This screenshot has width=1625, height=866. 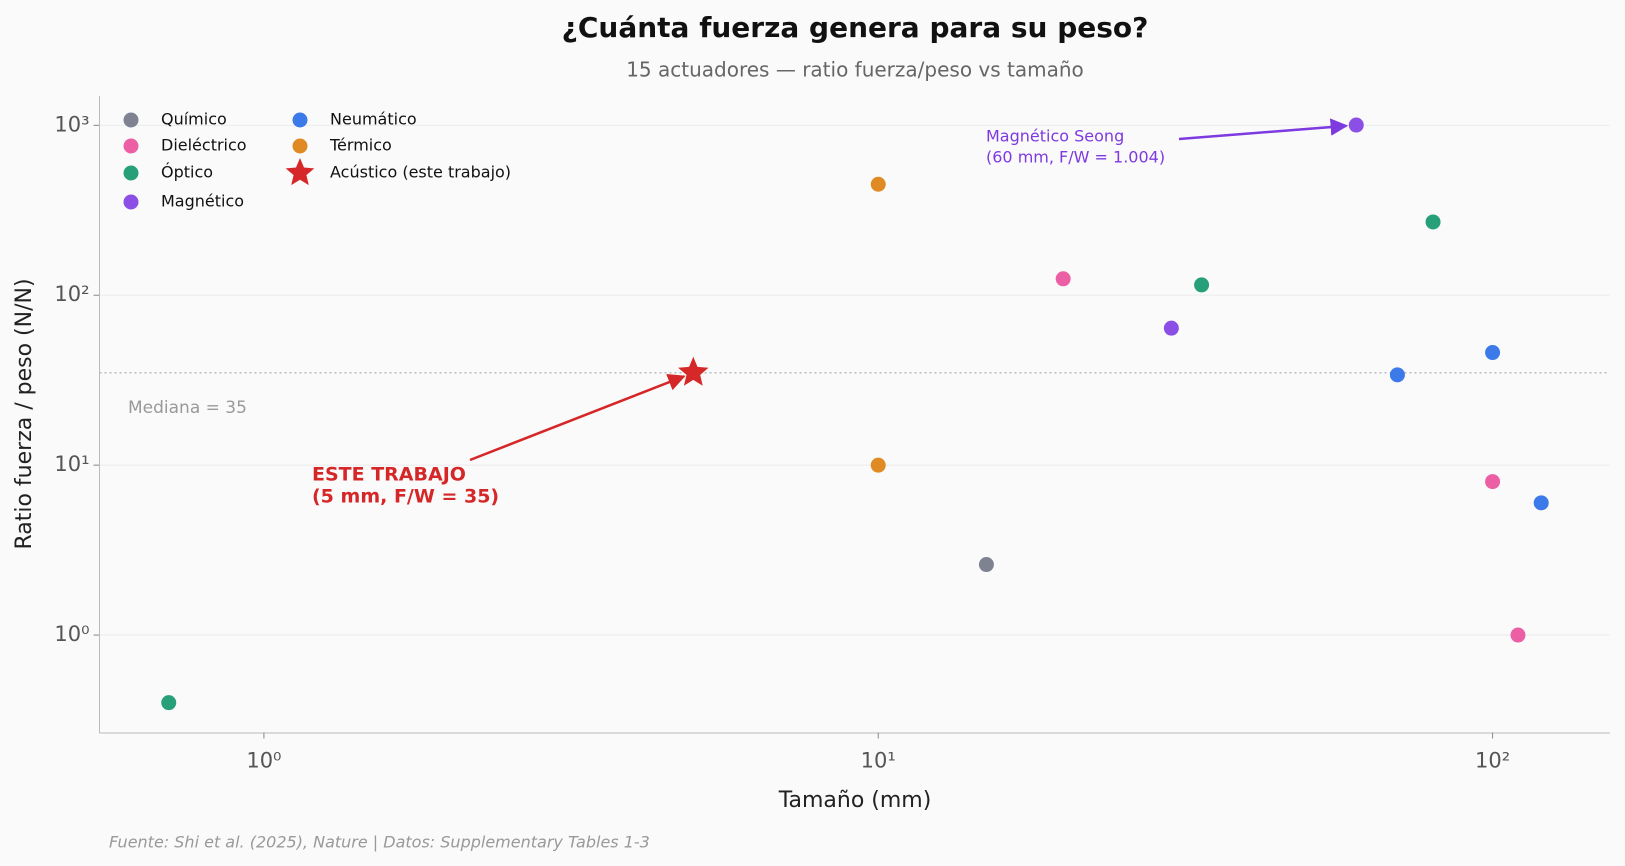 I want to click on legend-label: Neumático, so click(x=373, y=119).